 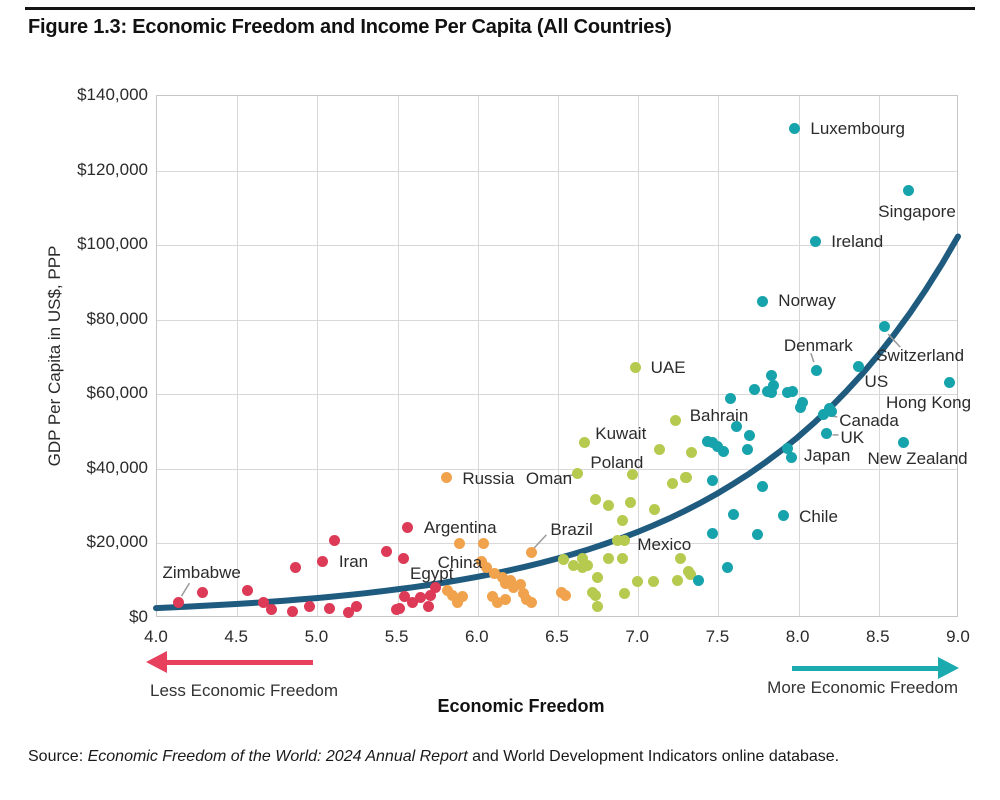 What do you see at coordinates (797, 636) in the screenshot?
I see `x-tick-label: 8.0` at bounding box center [797, 636].